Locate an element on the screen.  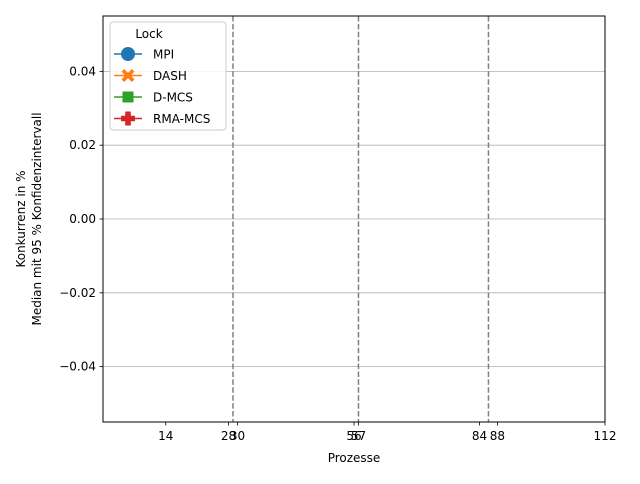
x-tick-label-6: 88 is located at coordinates (497, 436).